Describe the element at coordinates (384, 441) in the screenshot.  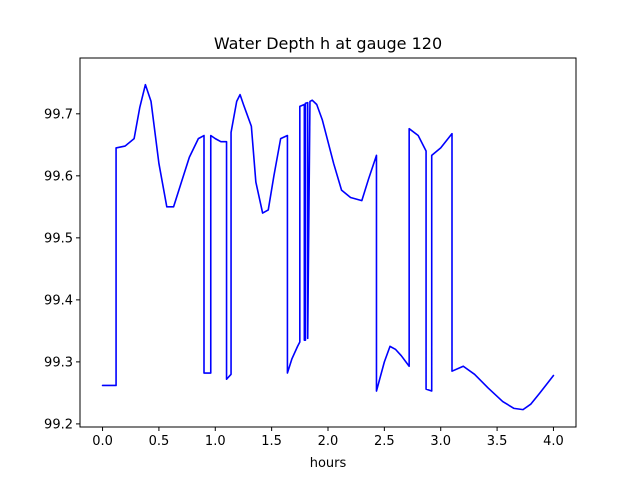
I see `x-tick-label: 2.5` at that location.